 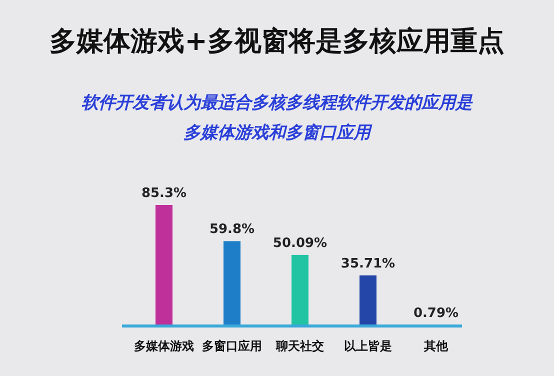 I want to click on data-label: 50.09%, so click(x=300, y=243).